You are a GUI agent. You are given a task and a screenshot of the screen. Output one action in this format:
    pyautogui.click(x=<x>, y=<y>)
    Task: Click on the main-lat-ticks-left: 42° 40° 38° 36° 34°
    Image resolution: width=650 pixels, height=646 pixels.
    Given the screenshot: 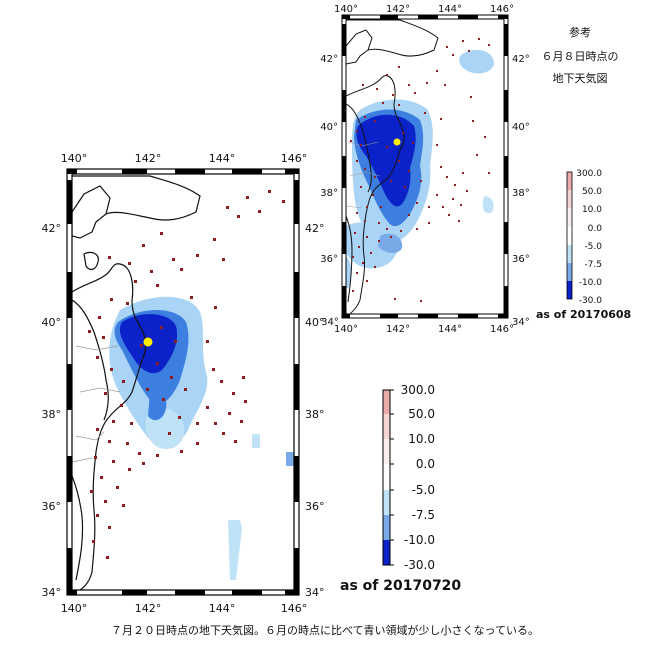 What is the action you would take?
    pyautogui.click(x=52, y=410)
    